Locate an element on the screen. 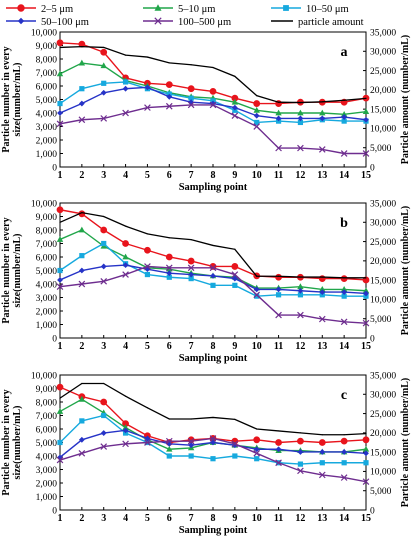 The image size is (415, 550). legend-label: 2–5 μm is located at coordinates (57, 9).